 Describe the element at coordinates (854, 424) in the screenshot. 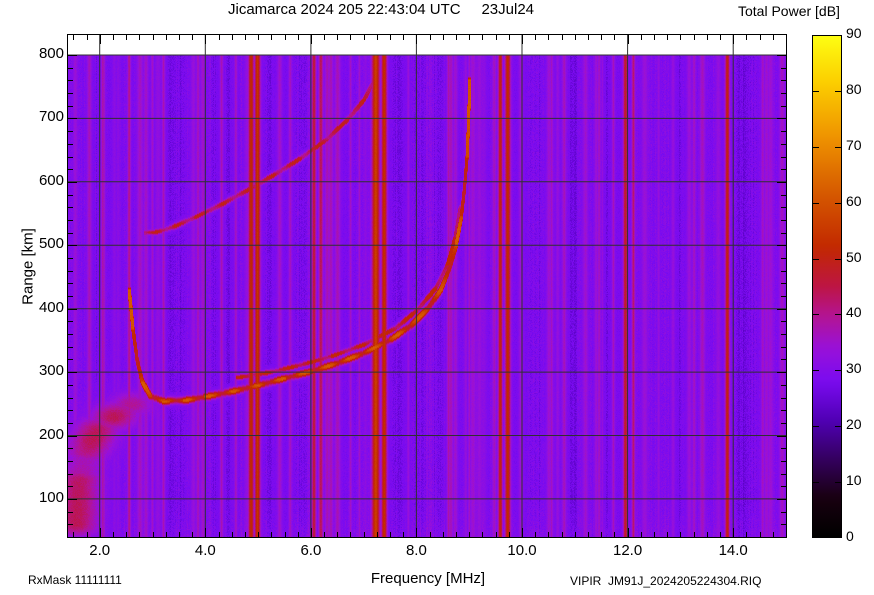

I see `colorbar-tick-label: 20` at that location.